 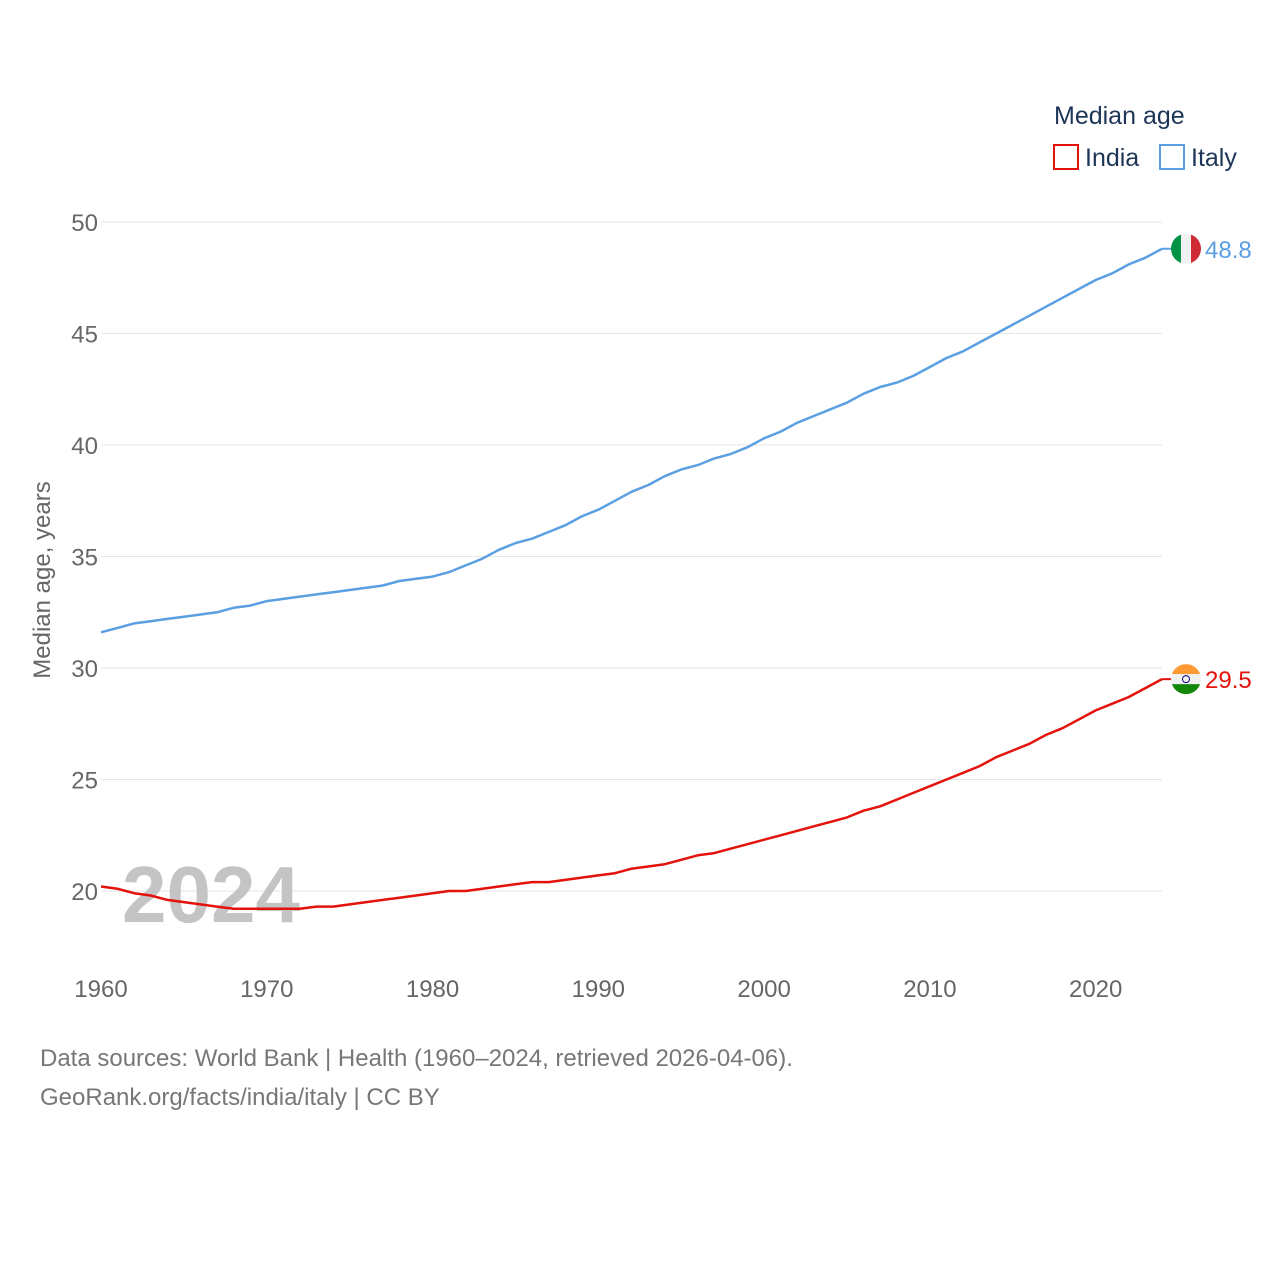 I want to click on x-tick-label: 1990, so click(x=598, y=989).